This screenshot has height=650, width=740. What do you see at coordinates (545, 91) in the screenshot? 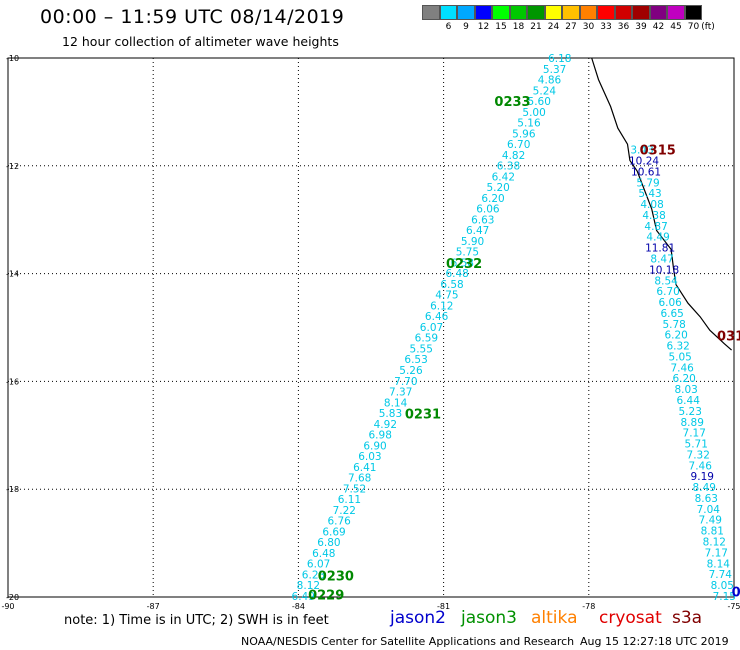
I see `wave-height-value: 5.24` at bounding box center [545, 91].